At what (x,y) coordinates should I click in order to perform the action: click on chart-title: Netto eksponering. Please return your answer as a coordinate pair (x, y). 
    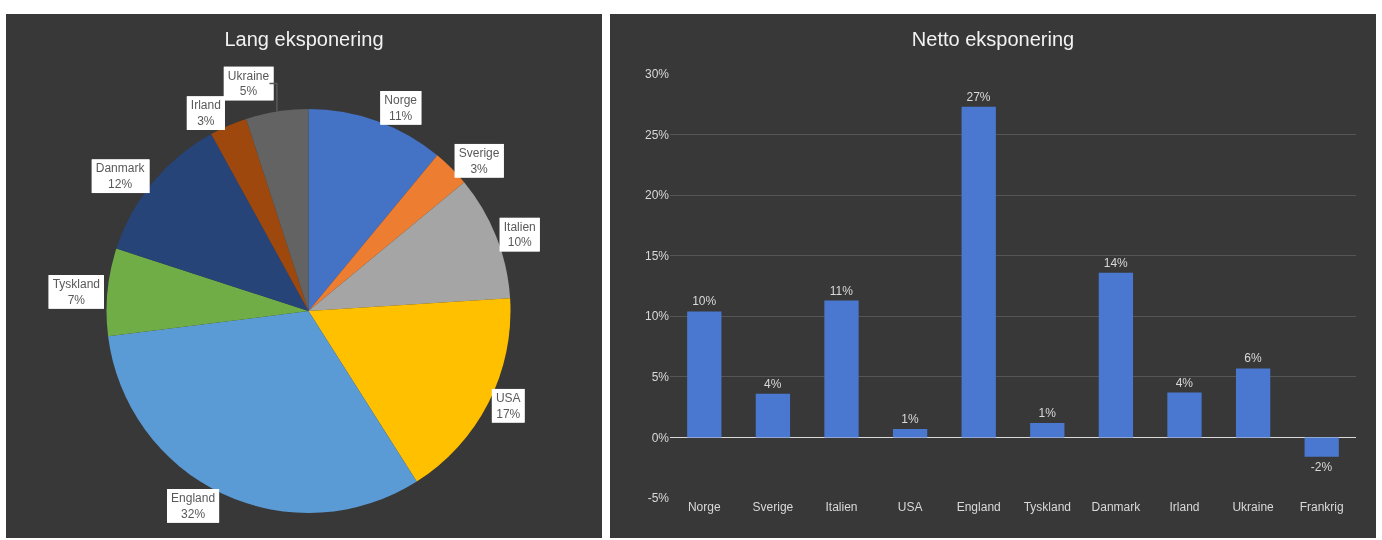
    Looking at the image, I should click on (993, 39).